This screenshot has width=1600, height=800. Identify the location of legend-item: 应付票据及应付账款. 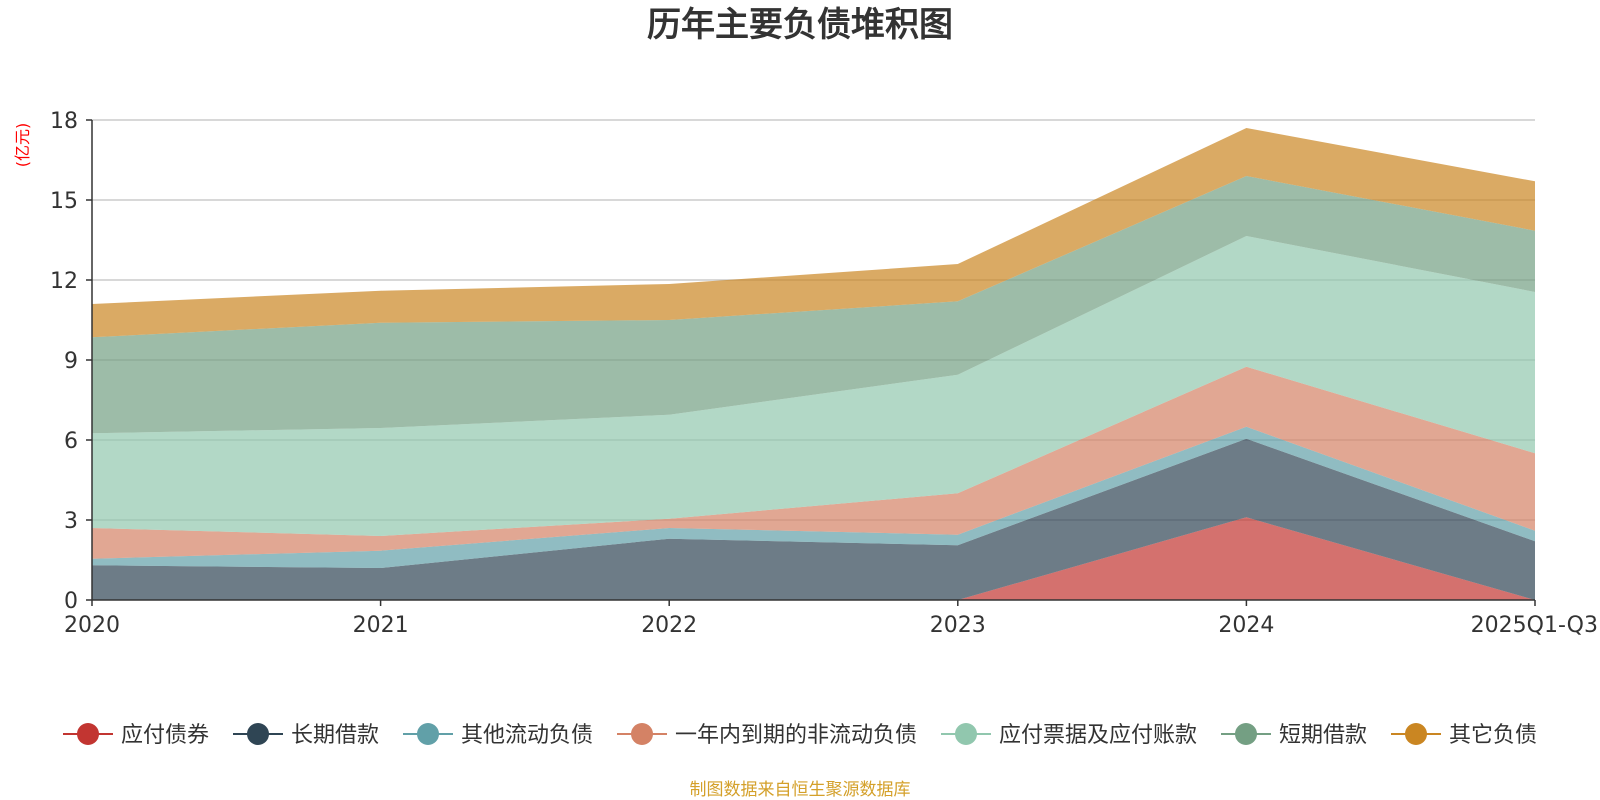
(1069, 735).